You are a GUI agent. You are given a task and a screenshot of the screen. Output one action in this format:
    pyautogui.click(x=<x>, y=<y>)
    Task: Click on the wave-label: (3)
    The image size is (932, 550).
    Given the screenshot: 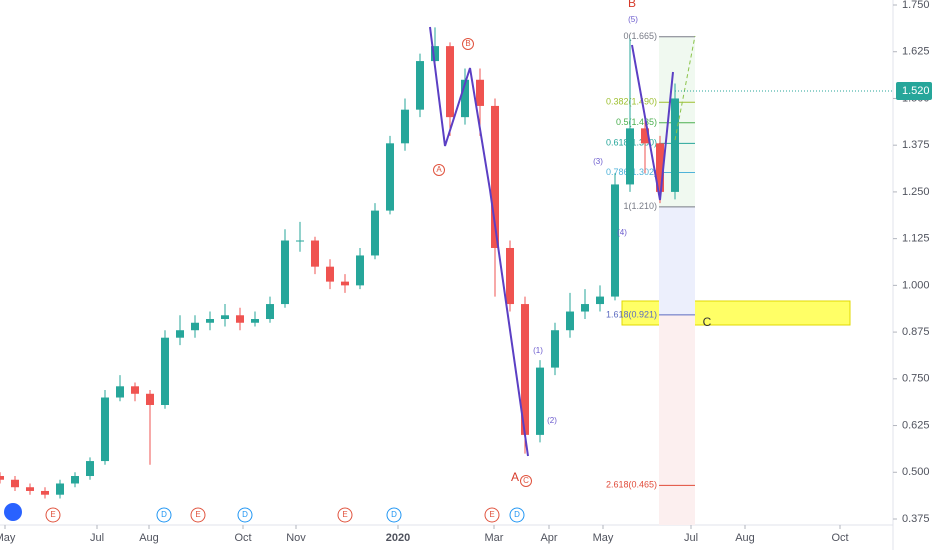 What is the action you would take?
    pyautogui.click(x=598, y=161)
    